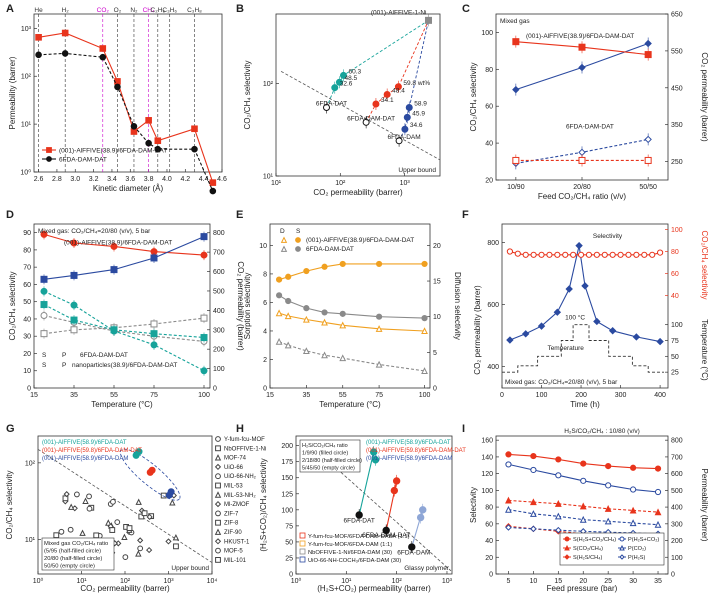  I want to click on panel-d-frame, so click(122, 306).